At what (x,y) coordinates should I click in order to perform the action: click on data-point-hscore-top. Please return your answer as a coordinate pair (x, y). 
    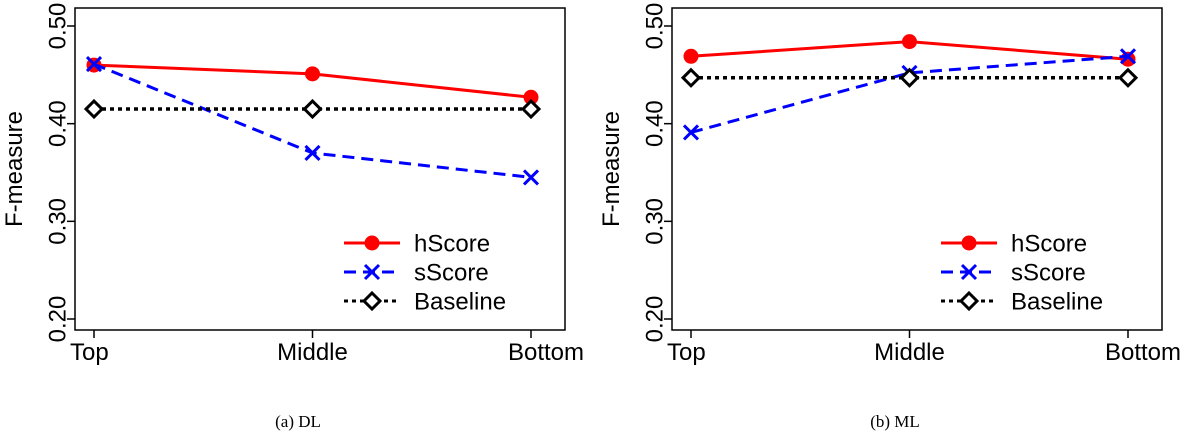
    Looking at the image, I should click on (691, 56).